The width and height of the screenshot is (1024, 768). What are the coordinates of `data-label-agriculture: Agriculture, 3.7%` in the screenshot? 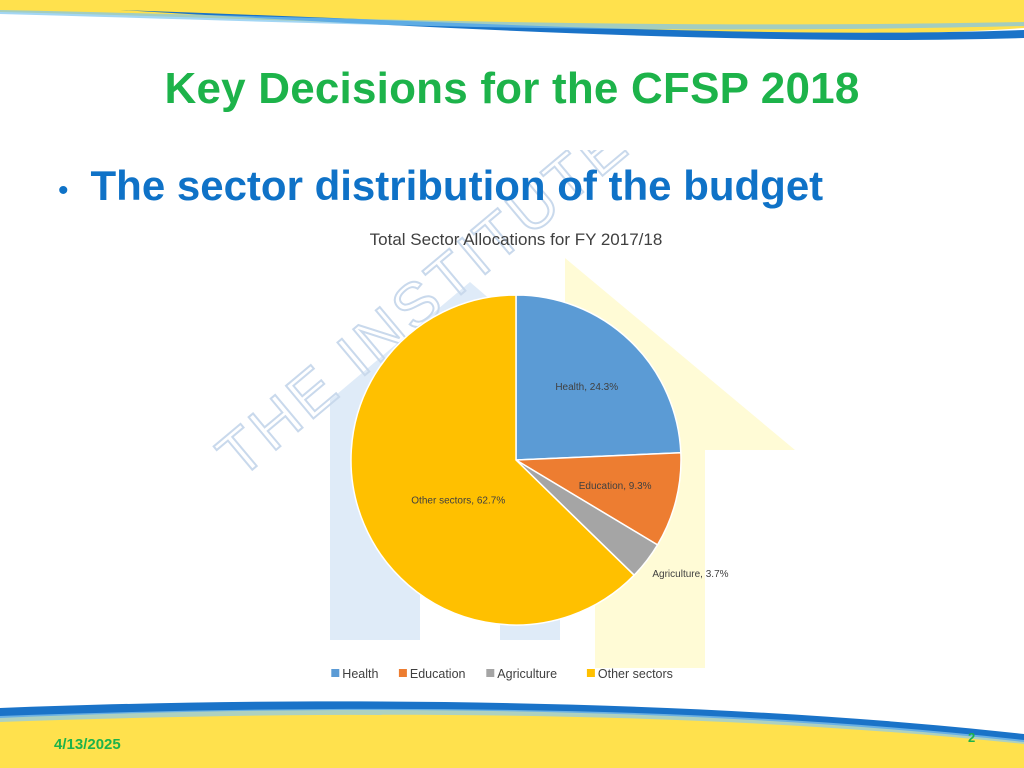 It's located at (690, 574).